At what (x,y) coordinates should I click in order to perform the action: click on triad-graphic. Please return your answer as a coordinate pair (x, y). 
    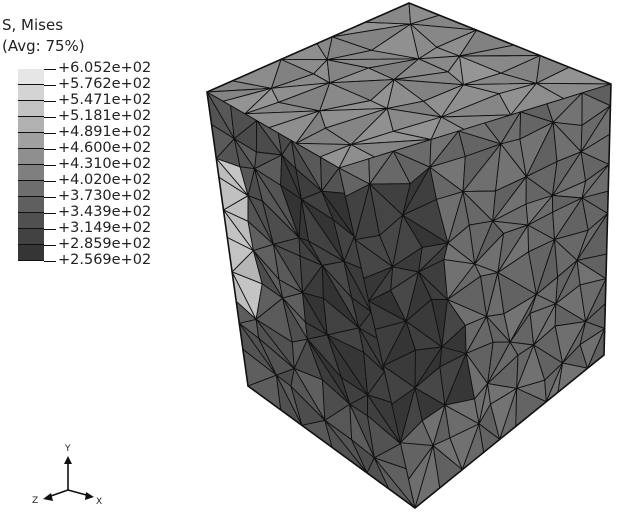
    Looking at the image, I should click on (68, 478).